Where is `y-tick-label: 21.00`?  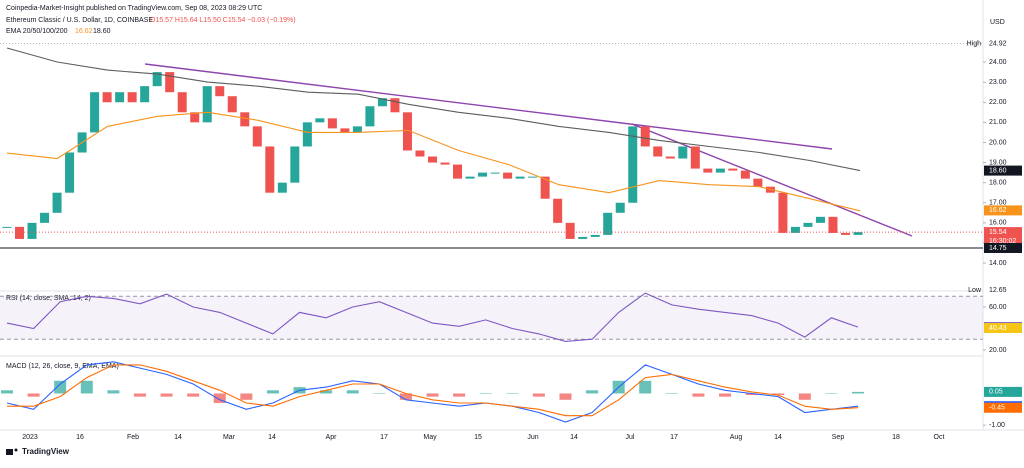 y-tick-label: 21.00 is located at coordinates (998, 122).